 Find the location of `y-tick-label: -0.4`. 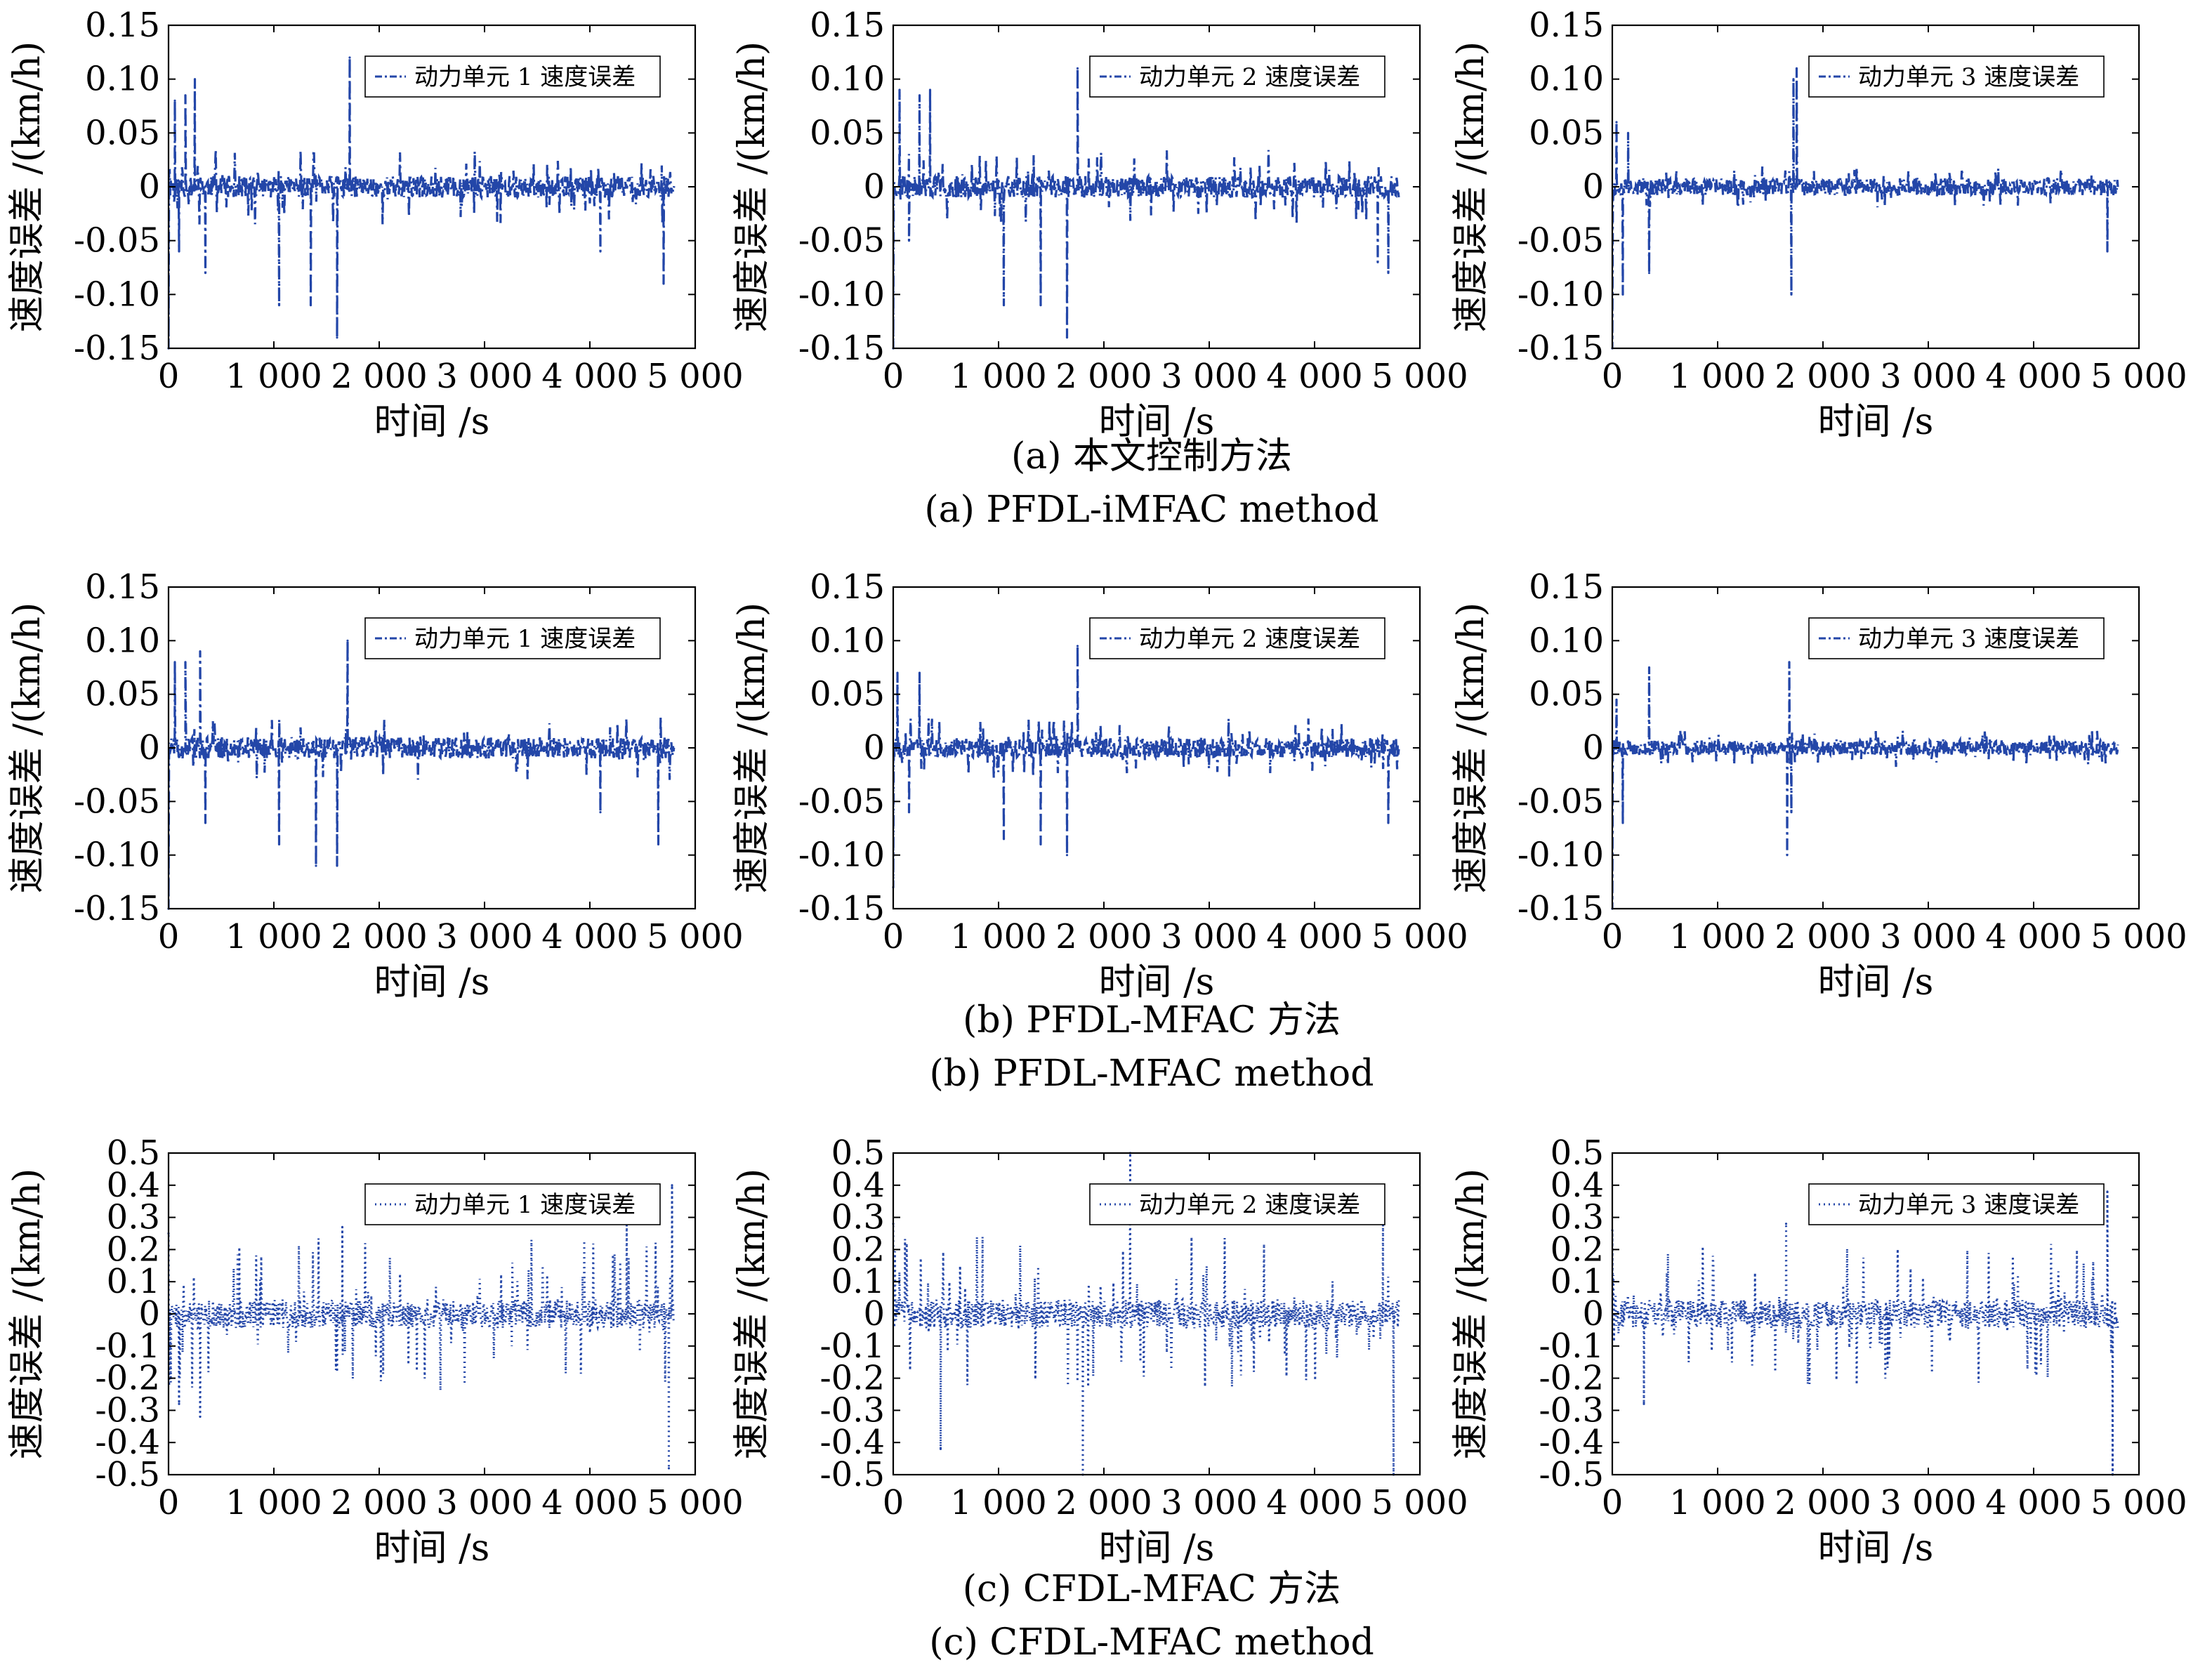

y-tick-label: -0.4 is located at coordinates (1571, 1443).